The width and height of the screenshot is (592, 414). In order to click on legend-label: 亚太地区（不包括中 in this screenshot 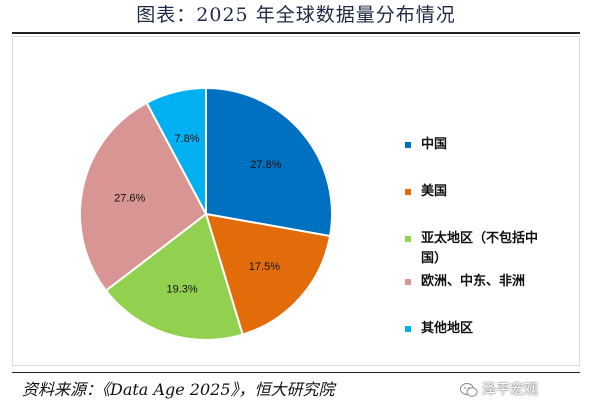, I will do `click(480, 238)`.